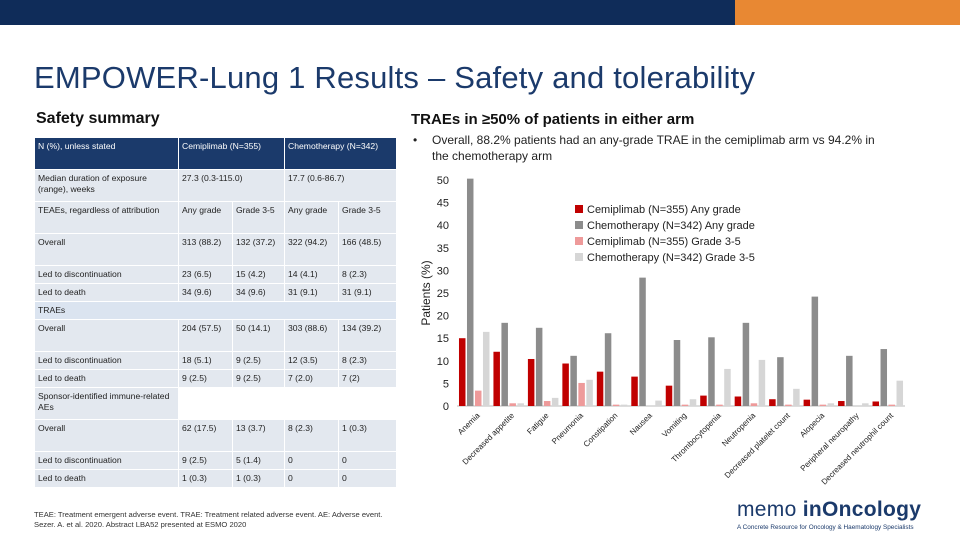 This screenshot has height=540, width=960. I want to click on table-header-cell: N (%), unless stated, so click(106, 153).